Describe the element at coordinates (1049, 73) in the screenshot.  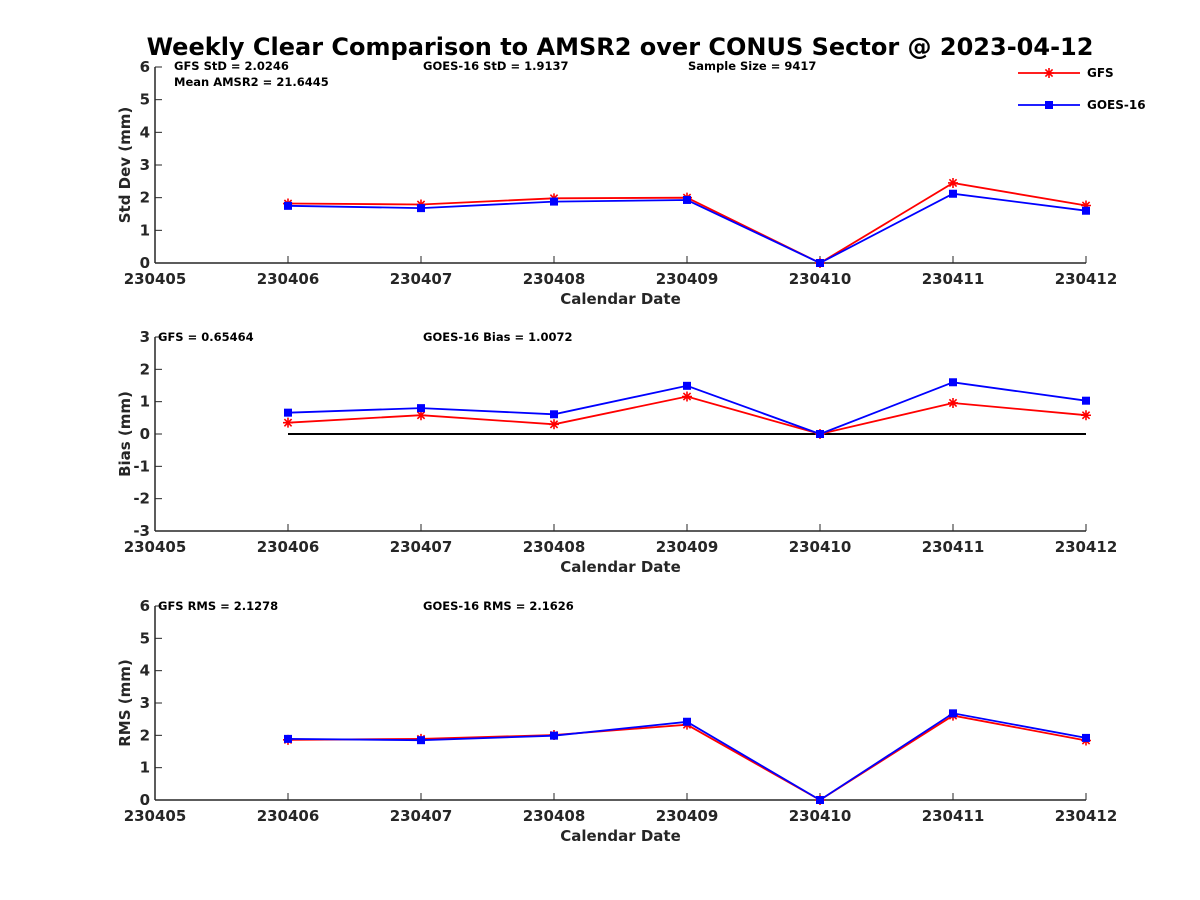
I see `legend-marker-gfs` at that location.